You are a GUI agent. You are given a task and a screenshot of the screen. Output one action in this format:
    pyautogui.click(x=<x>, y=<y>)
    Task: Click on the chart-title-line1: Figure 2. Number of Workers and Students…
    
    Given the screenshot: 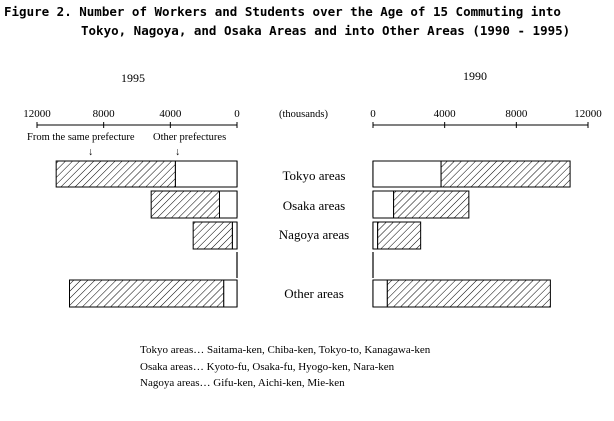 What is the action you would take?
    pyautogui.click(x=282, y=11)
    